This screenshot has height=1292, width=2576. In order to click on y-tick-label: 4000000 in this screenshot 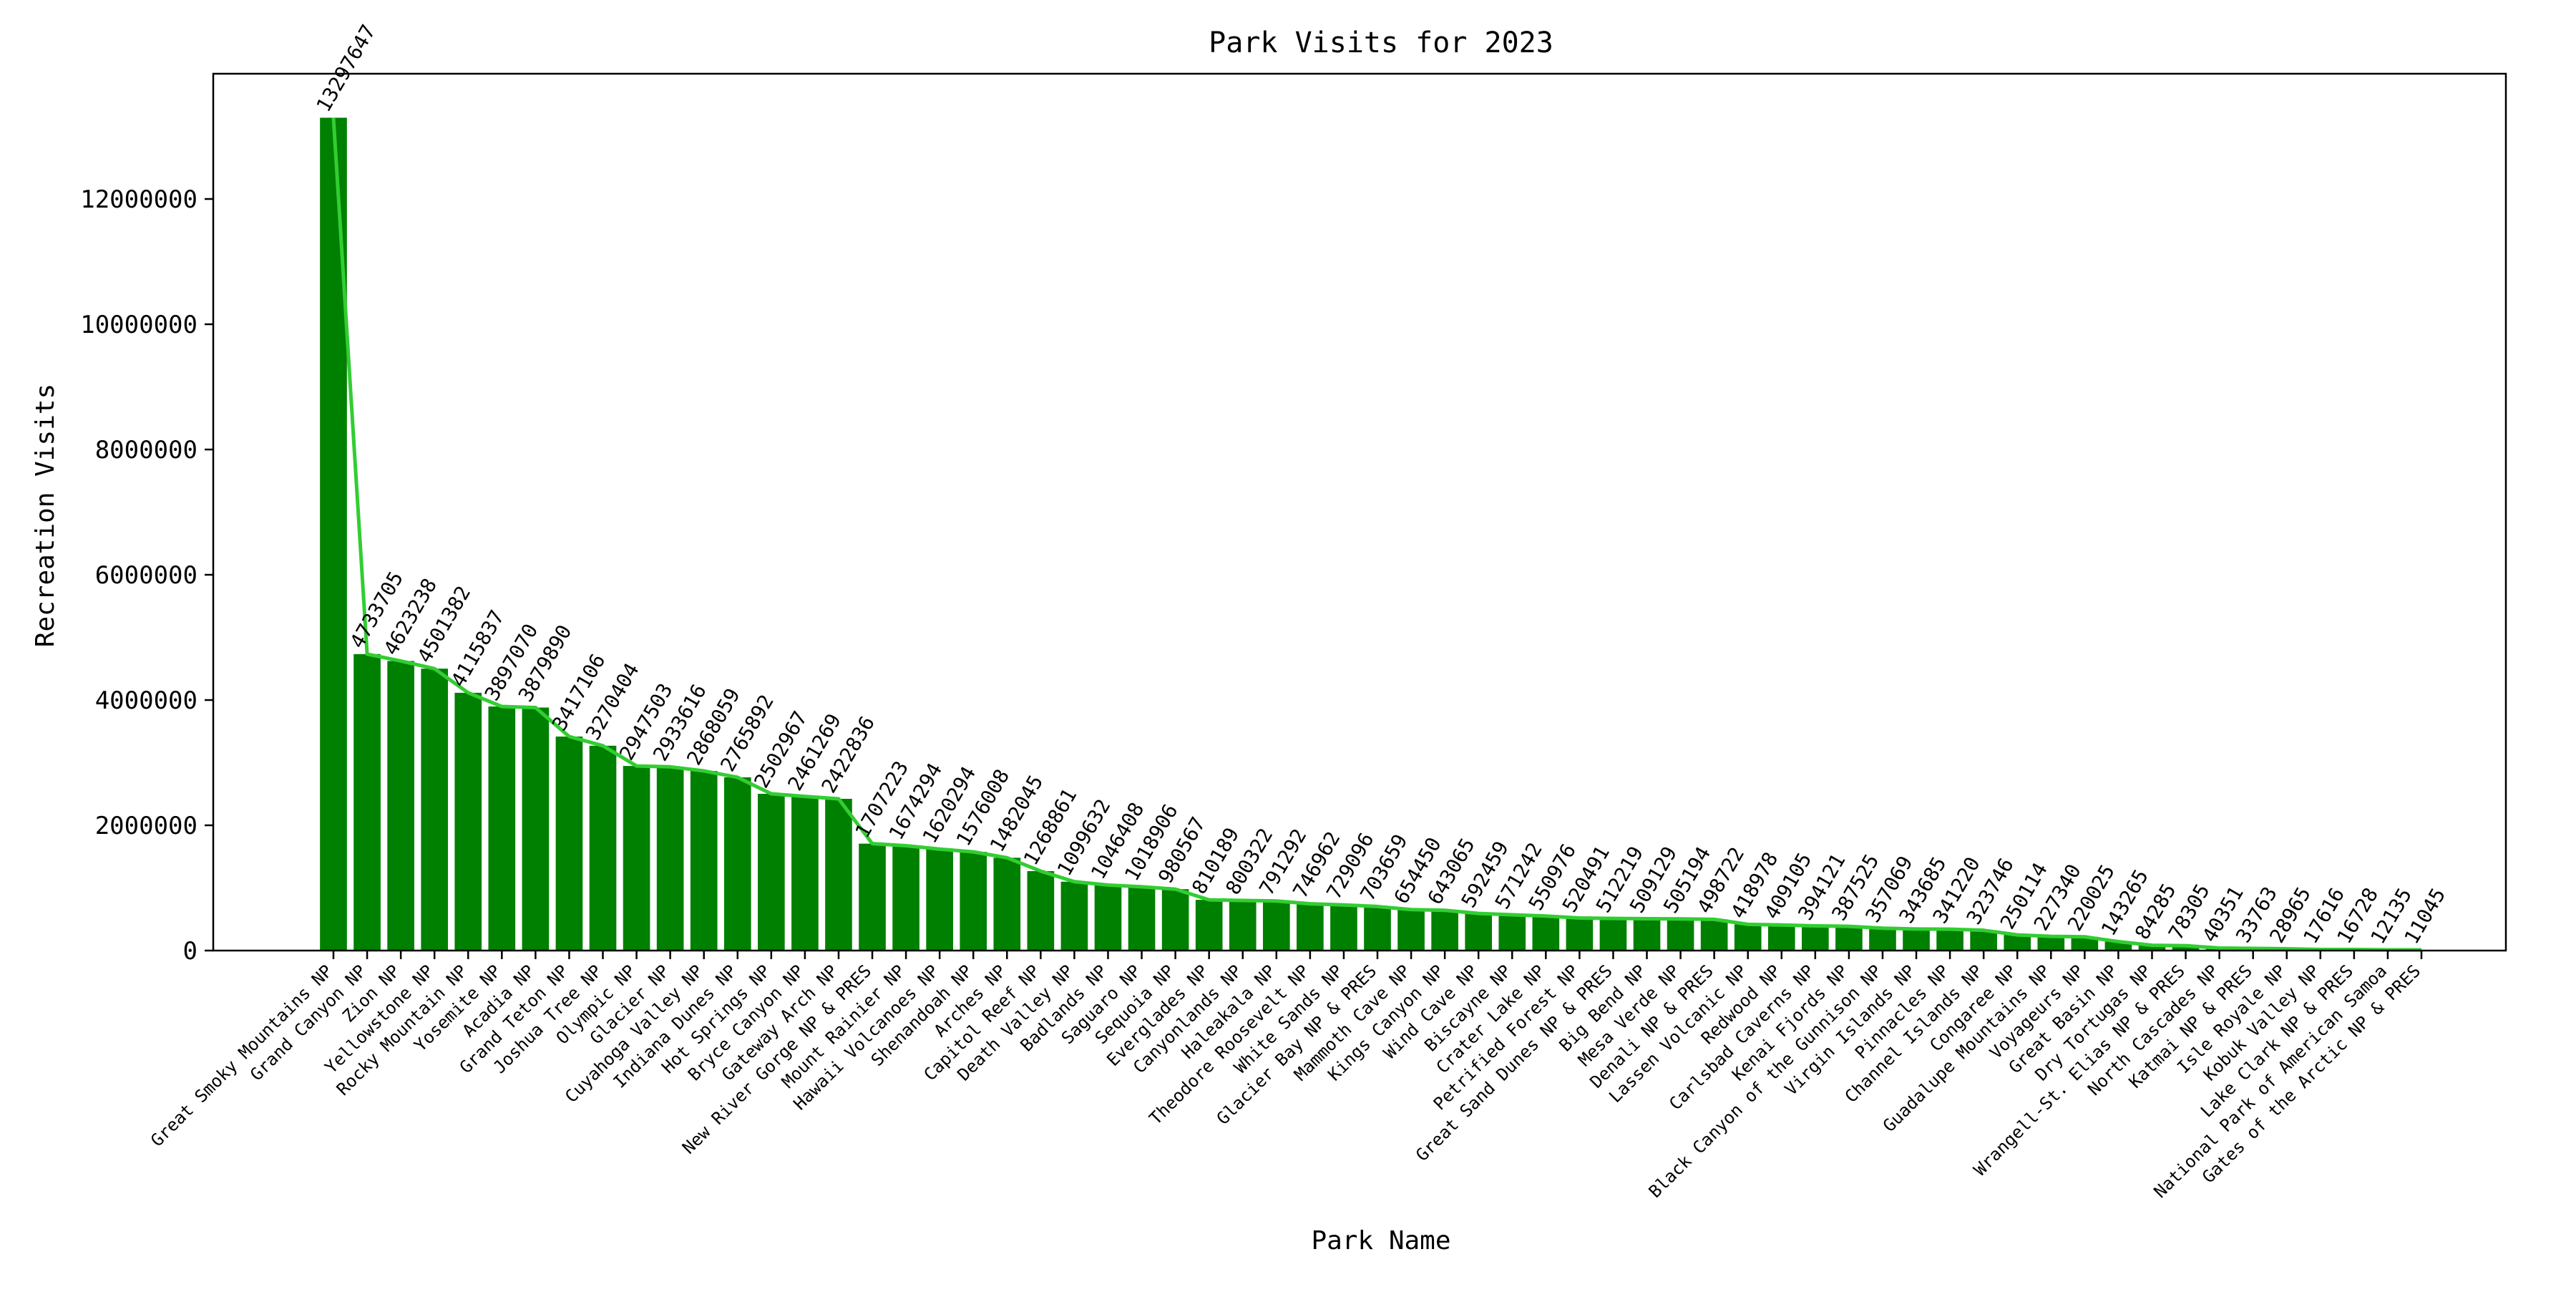, I will do `click(146, 700)`.